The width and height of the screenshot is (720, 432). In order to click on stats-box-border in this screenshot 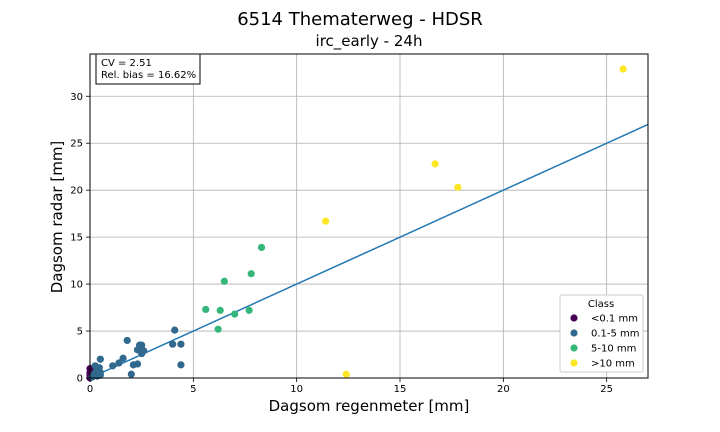, I will do `click(148, 69)`.